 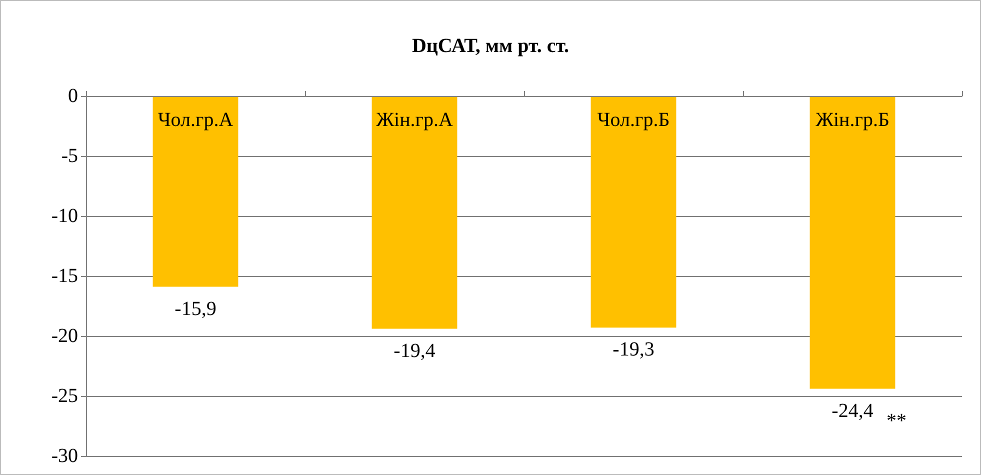 What do you see at coordinates (196, 120) in the screenshot?
I see `x-tick-label: Чол.гр.А` at bounding box center [196, 120].